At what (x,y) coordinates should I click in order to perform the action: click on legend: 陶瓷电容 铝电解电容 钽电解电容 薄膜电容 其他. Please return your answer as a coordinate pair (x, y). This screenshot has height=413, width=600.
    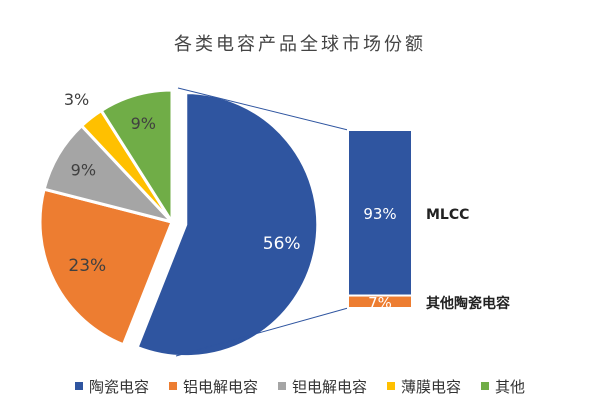
    Looking at the image, I should click on (300, 387).